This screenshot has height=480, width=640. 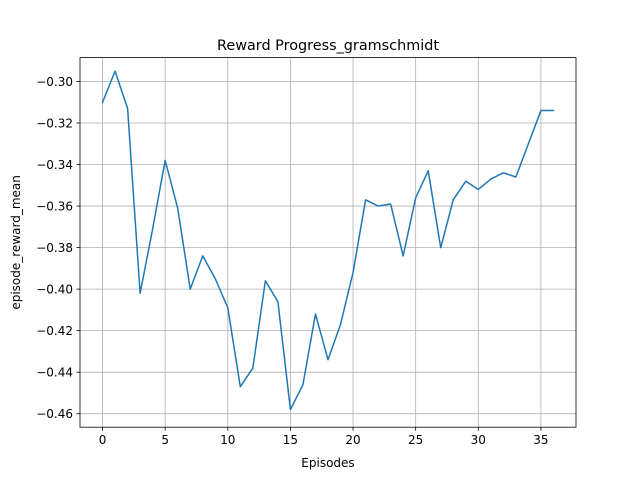 I want to click on x-tick-label: 0, so click(x=103, y=440).